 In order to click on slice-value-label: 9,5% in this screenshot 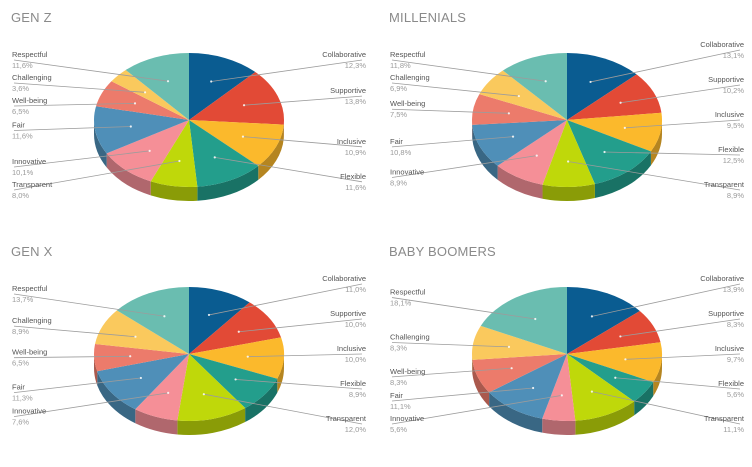, I will do `click(735, 125)`.